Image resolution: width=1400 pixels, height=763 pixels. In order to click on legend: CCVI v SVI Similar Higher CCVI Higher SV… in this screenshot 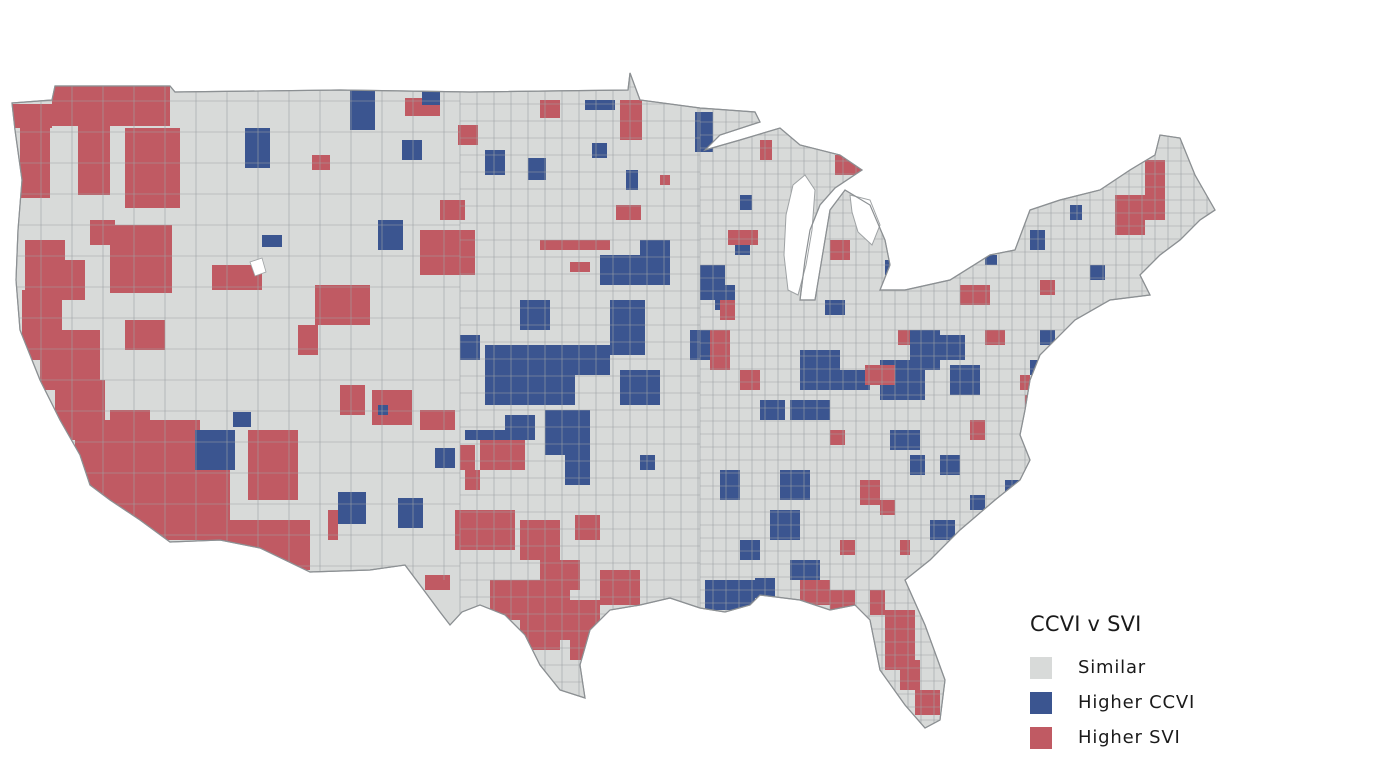, I will do `click(1160, 683)`.